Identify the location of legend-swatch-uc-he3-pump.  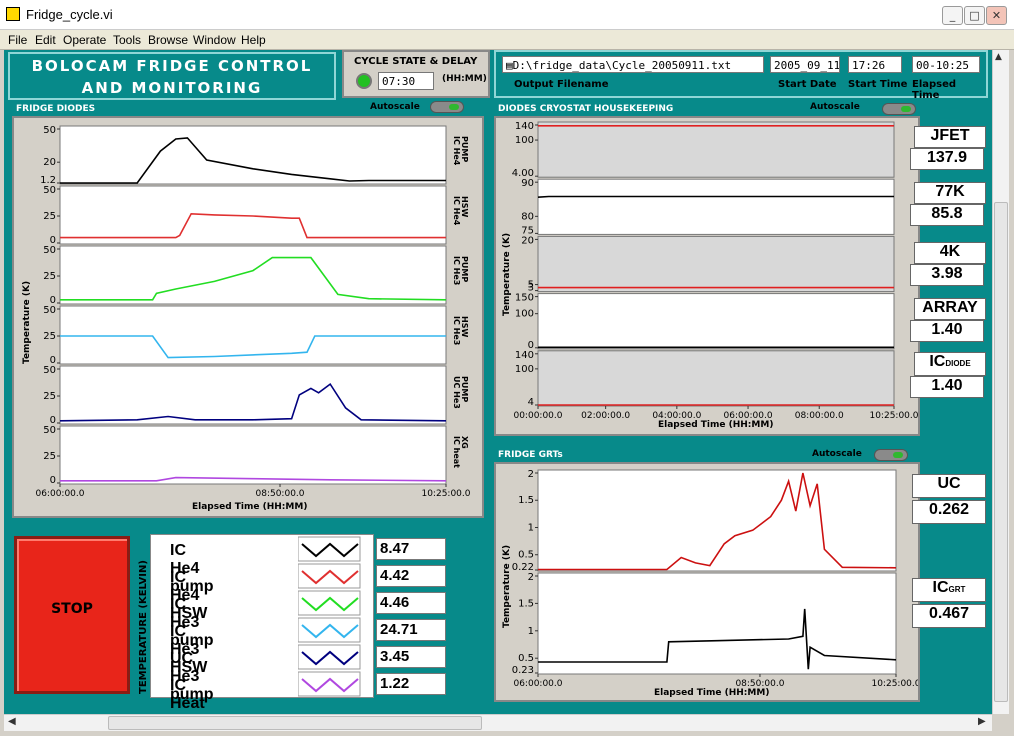
(330, 658).